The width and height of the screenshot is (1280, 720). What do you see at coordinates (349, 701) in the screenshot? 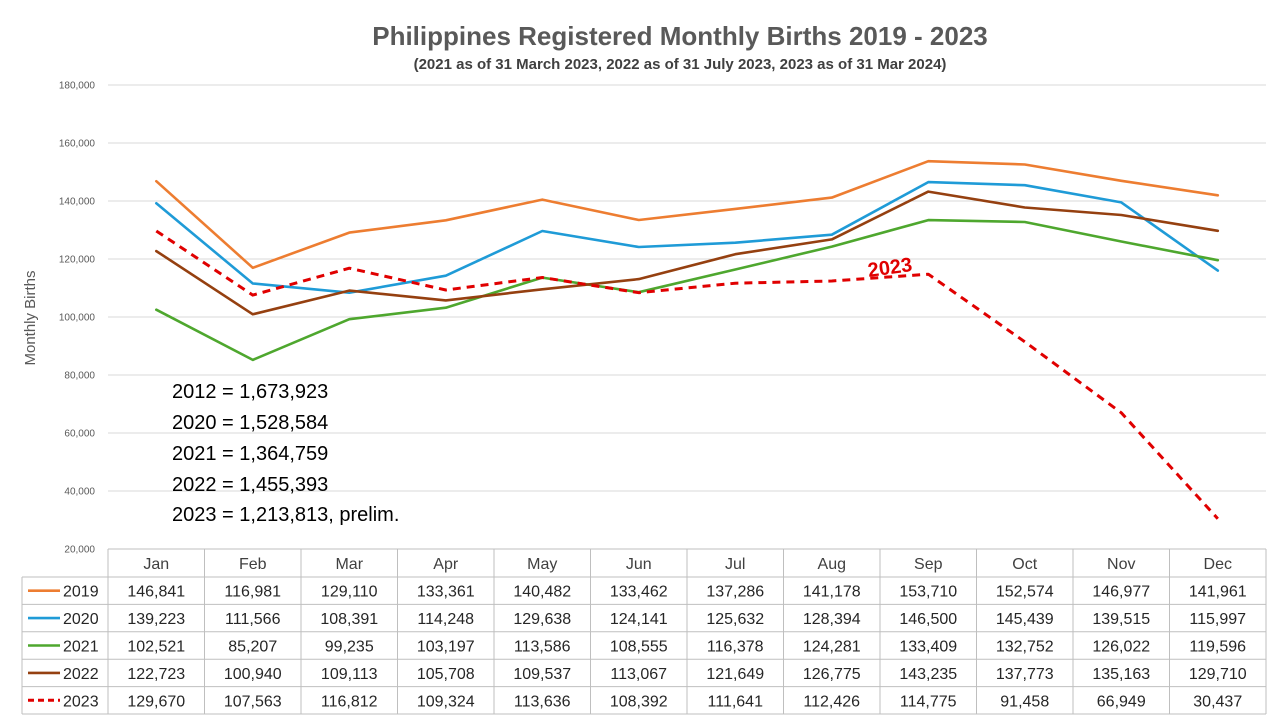
I see `data-label: 116,812` at bounding box center [349, 701].